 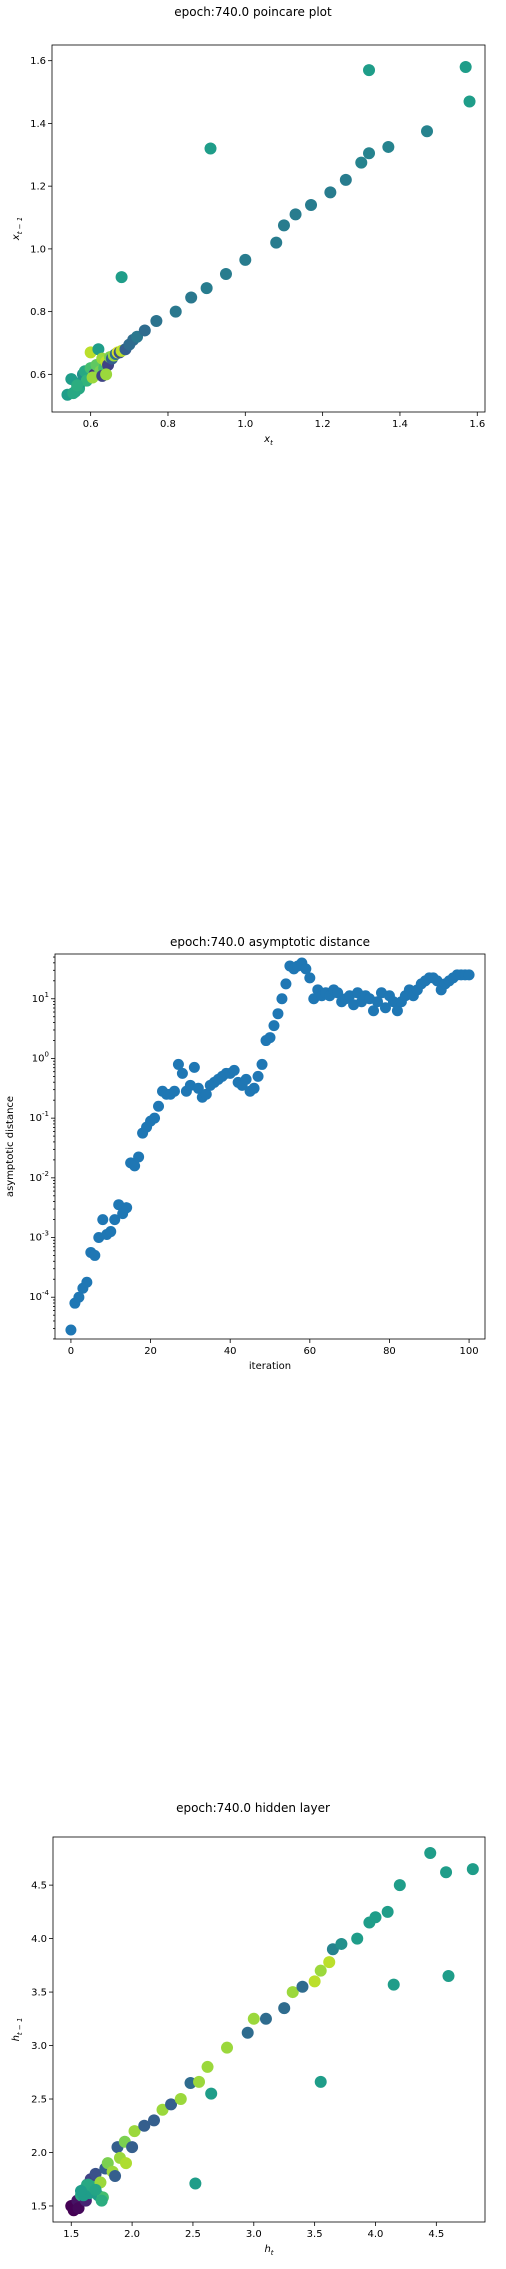 I want to click on y-axis-label-main: h, so click(x=16, y=2038).